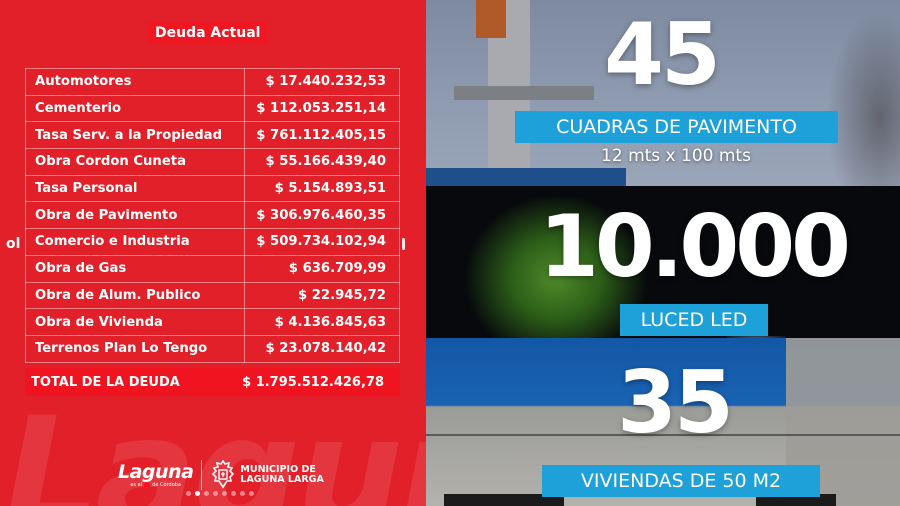  I want to click on debt-amount: $ 306.976.460,35, so click(322, 215).